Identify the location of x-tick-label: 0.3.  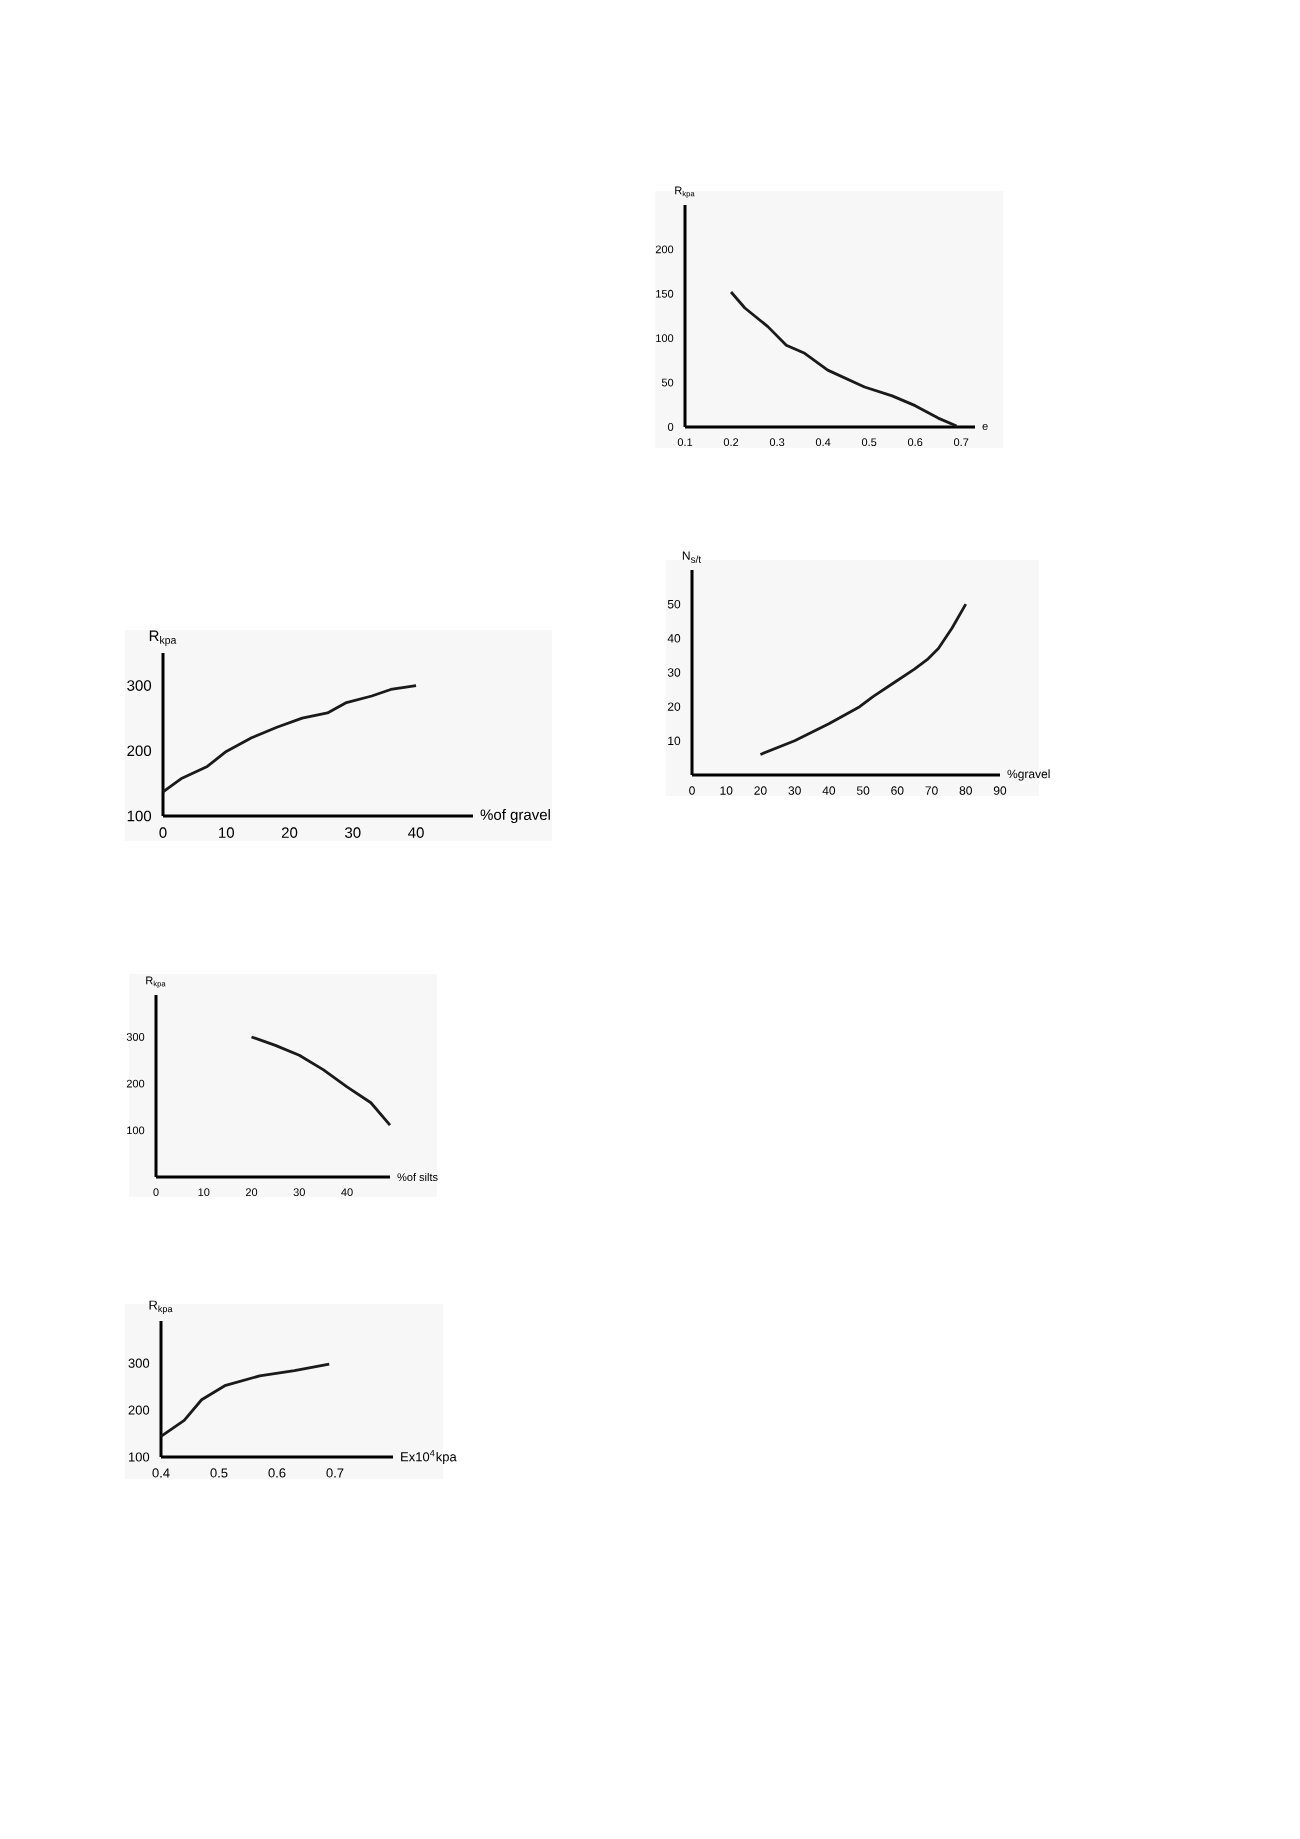
(777, 442).